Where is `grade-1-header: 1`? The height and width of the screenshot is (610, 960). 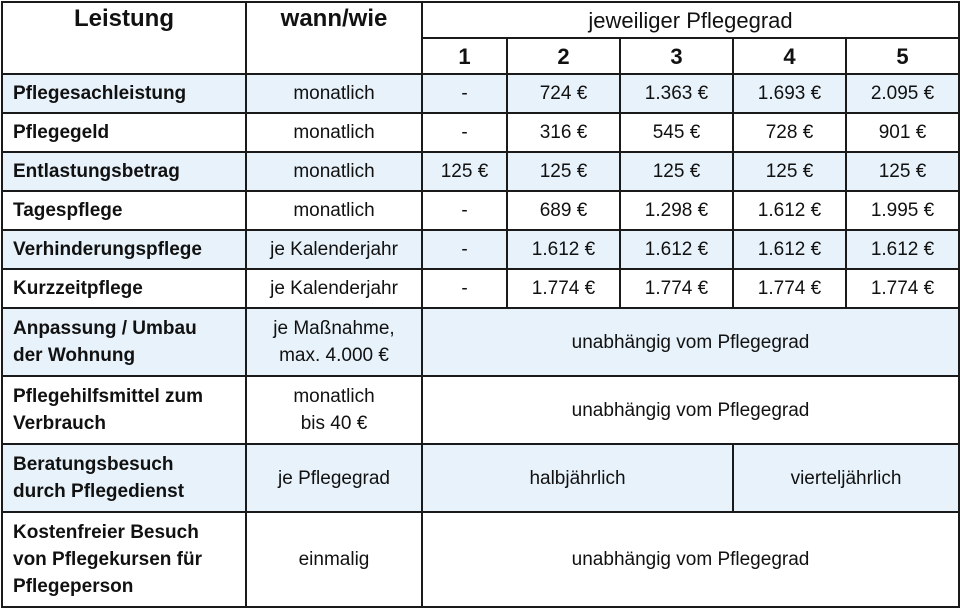
grade-1-header: 1 is located at coordinates (464, 56).